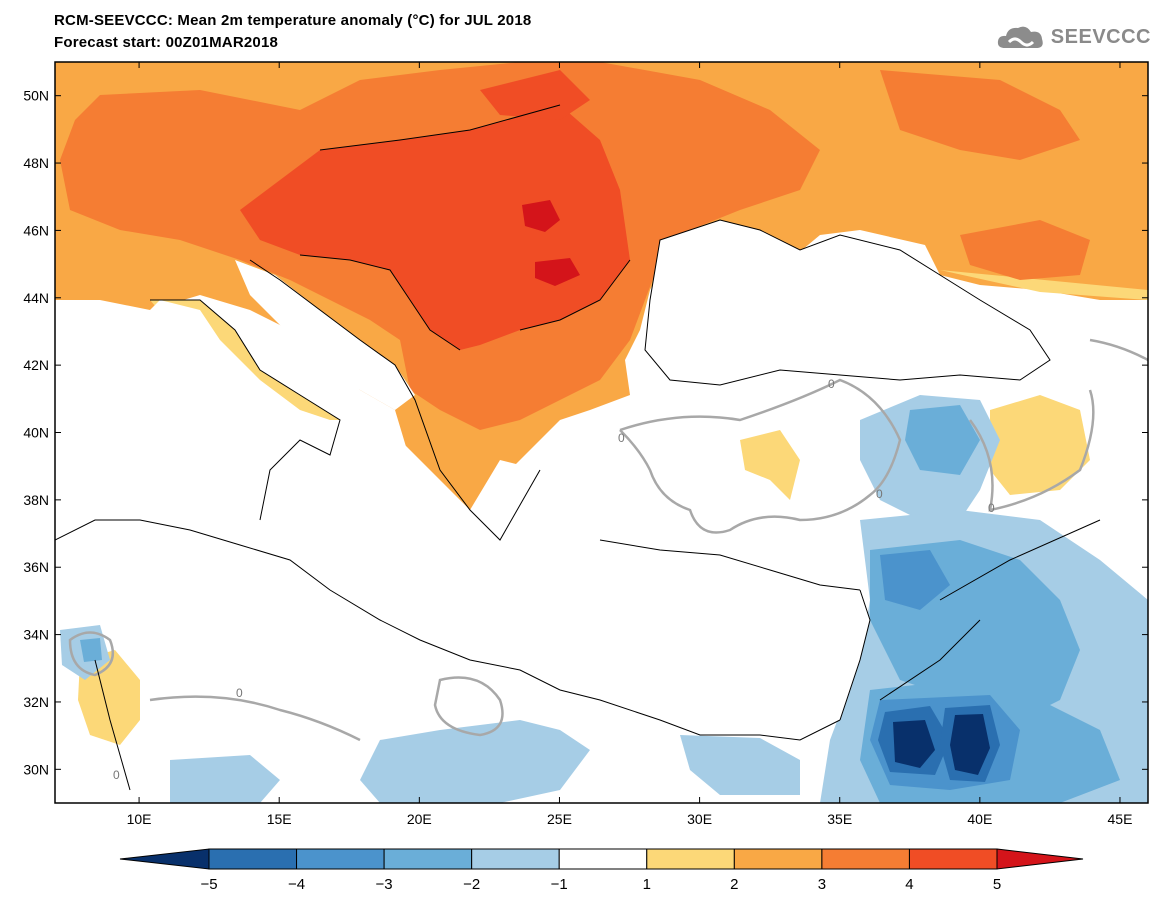  Describe the element at coordinates (730, 565) in the screenshot. I see `coastline-turkey-south` at that location.